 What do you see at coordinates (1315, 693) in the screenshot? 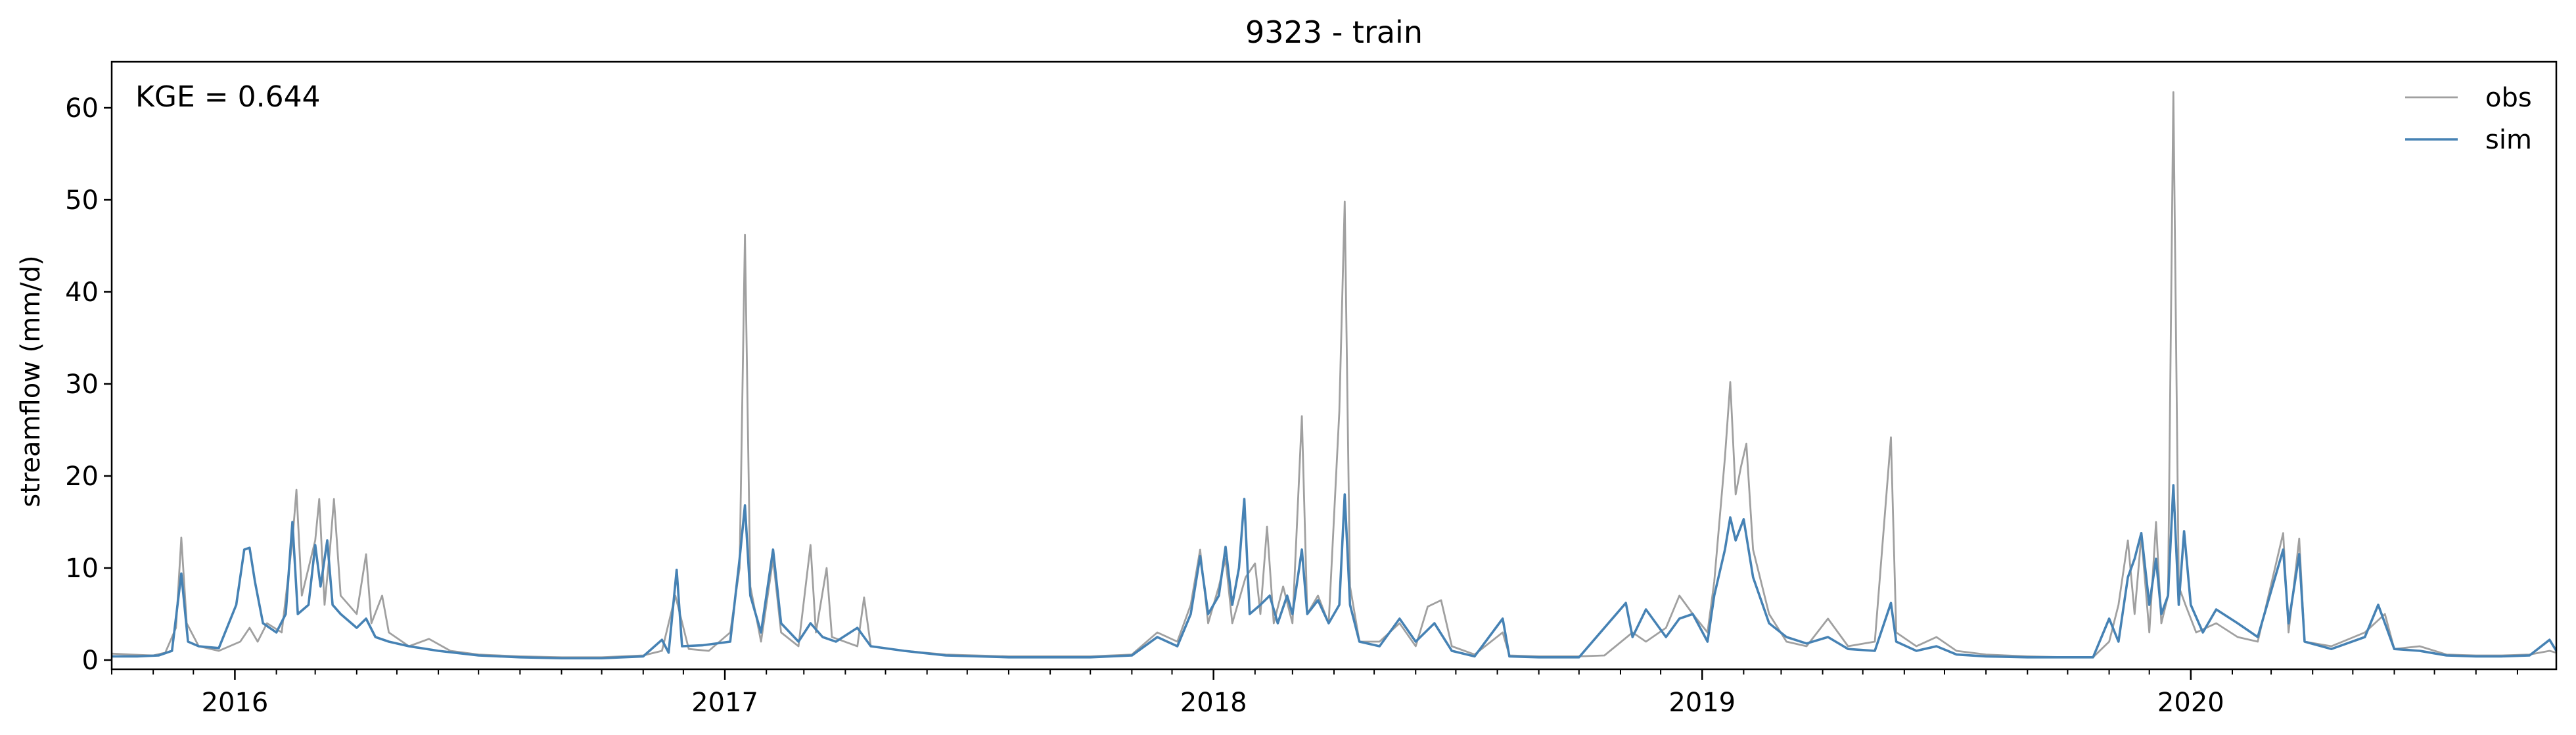
I see `x-axis: 2016 2017 2018 2019 2020` at bounding box center [1315, 693].